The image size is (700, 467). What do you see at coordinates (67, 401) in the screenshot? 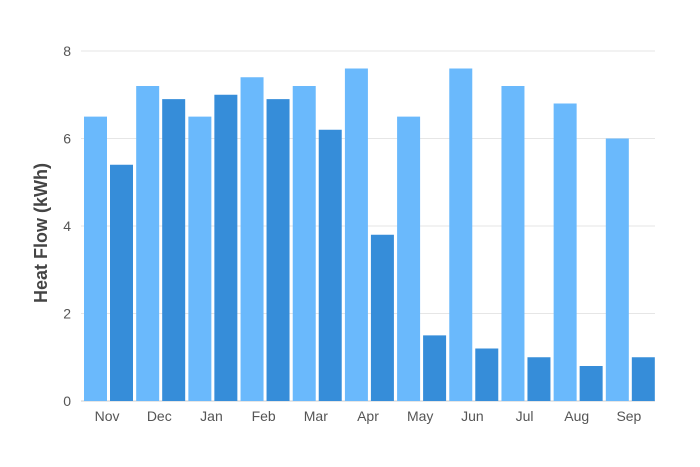
I see `y-tick-label: 0` at bounding box center [67, 401].